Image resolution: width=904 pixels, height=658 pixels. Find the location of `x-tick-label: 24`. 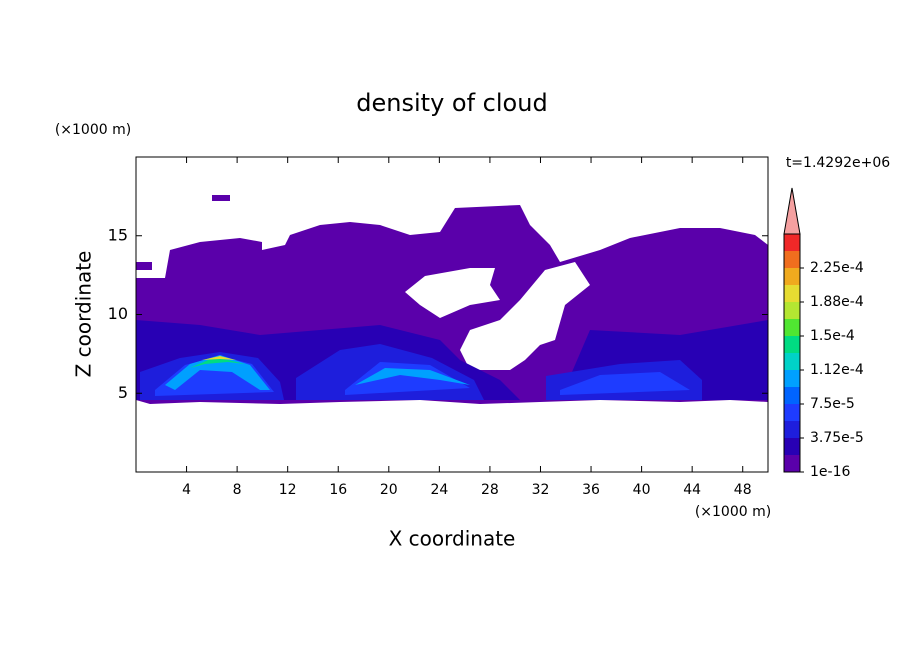

x-tick-label: 24 is located at coordinates (439, 490).